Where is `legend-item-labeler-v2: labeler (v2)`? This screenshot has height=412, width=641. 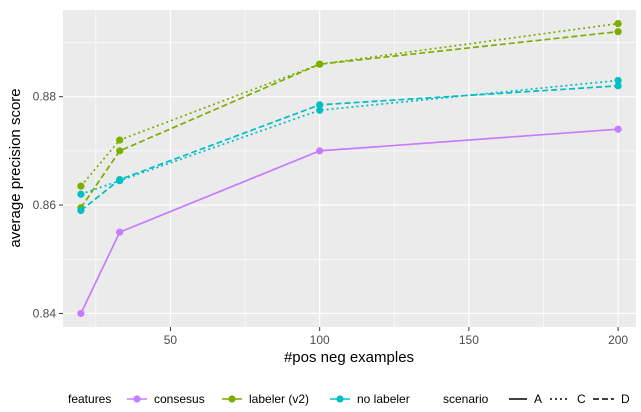 legend-item-labeler-v2: labeler (v2) is located at coordinates (265, 399).